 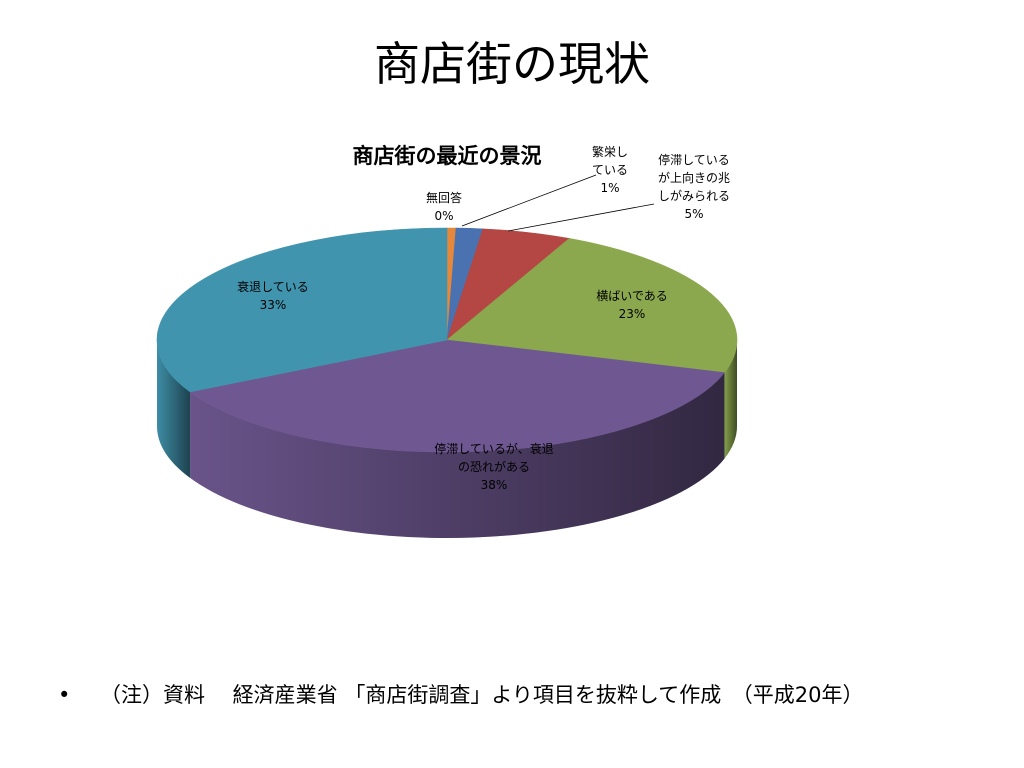 I want to click on pie-label-2: 停滞している が上向きの兆 しがみられる 5%, so click(x=694, y=187).